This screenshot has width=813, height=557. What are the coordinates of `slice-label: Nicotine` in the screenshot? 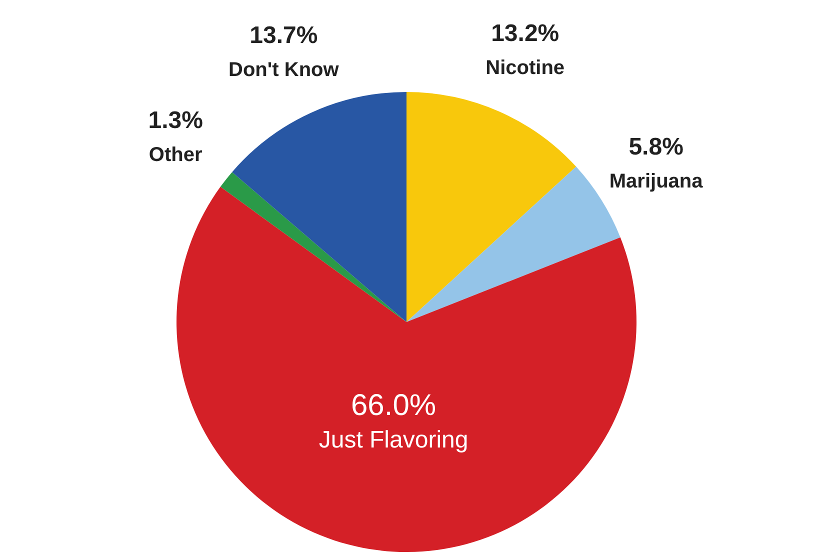 It's located at (525, 68).